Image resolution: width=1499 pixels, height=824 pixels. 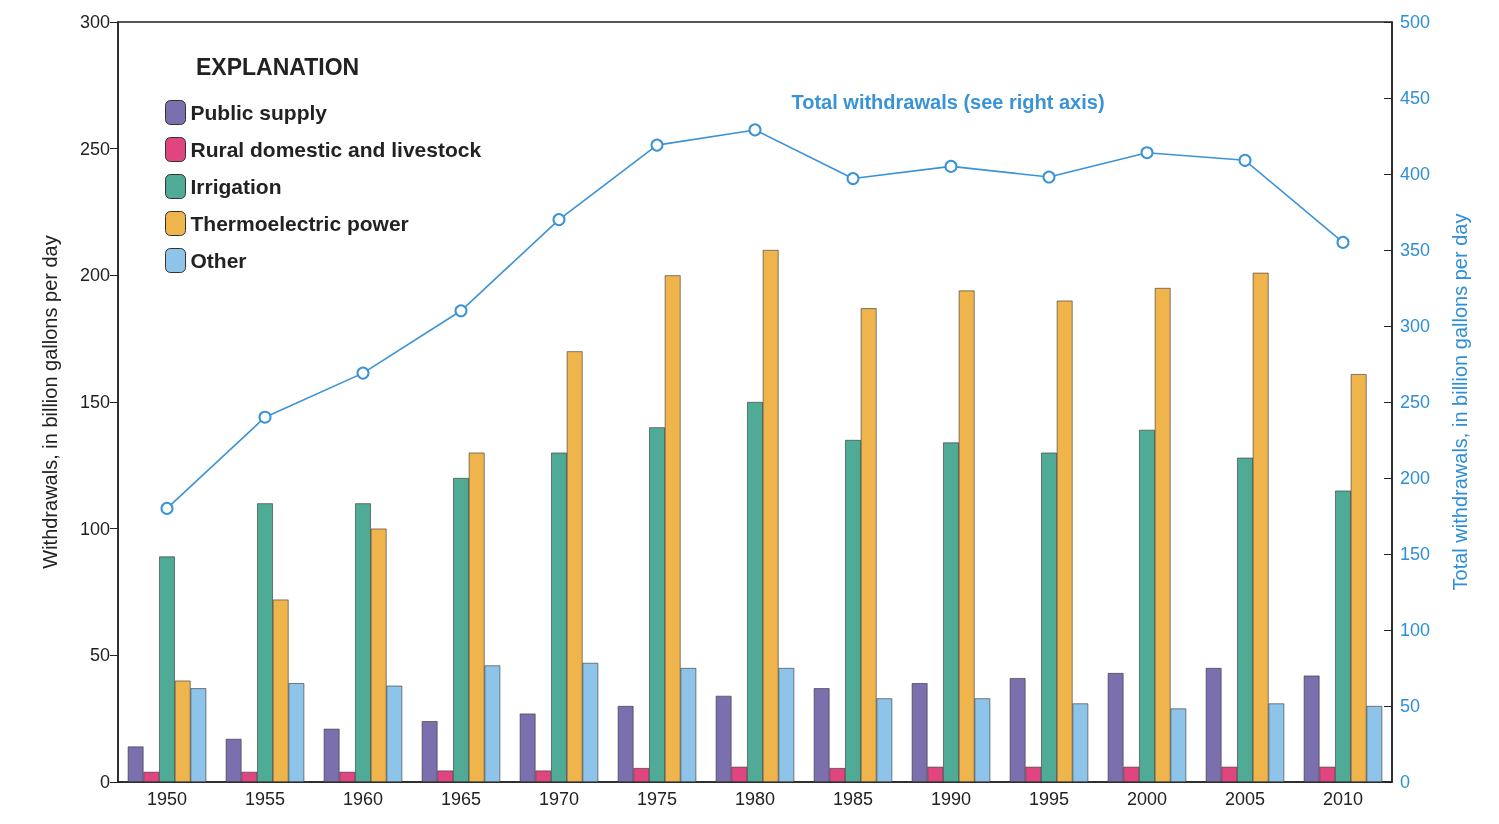 I want to click on y-tick-label: 150, so click(x=94, y=402).